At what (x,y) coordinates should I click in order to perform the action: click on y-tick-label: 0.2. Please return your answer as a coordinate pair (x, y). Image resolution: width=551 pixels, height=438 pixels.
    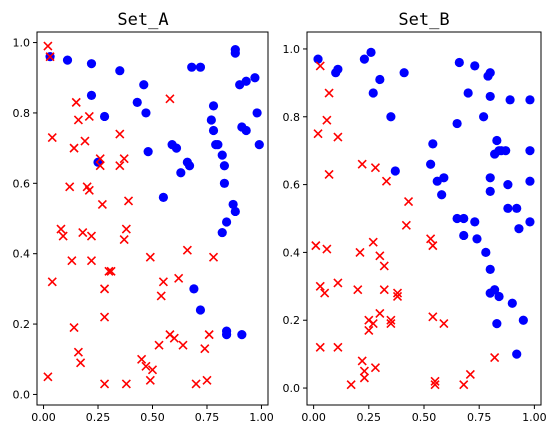
    Looking at the image, I should click on (22, 324).